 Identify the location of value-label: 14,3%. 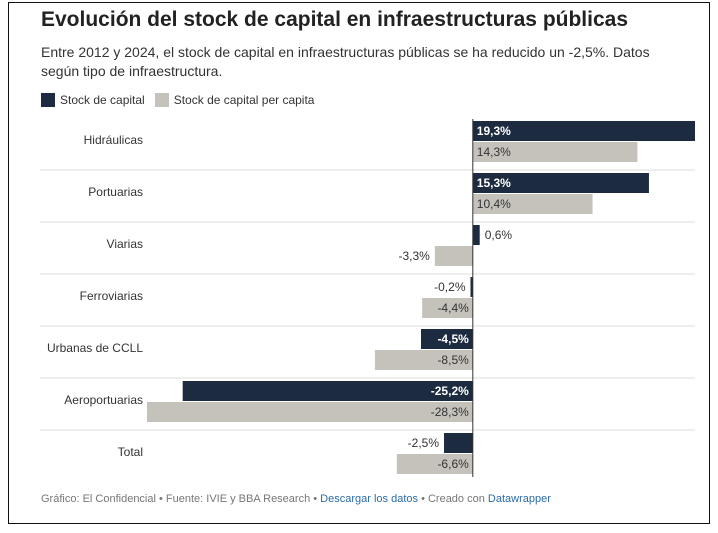
(494, 152).